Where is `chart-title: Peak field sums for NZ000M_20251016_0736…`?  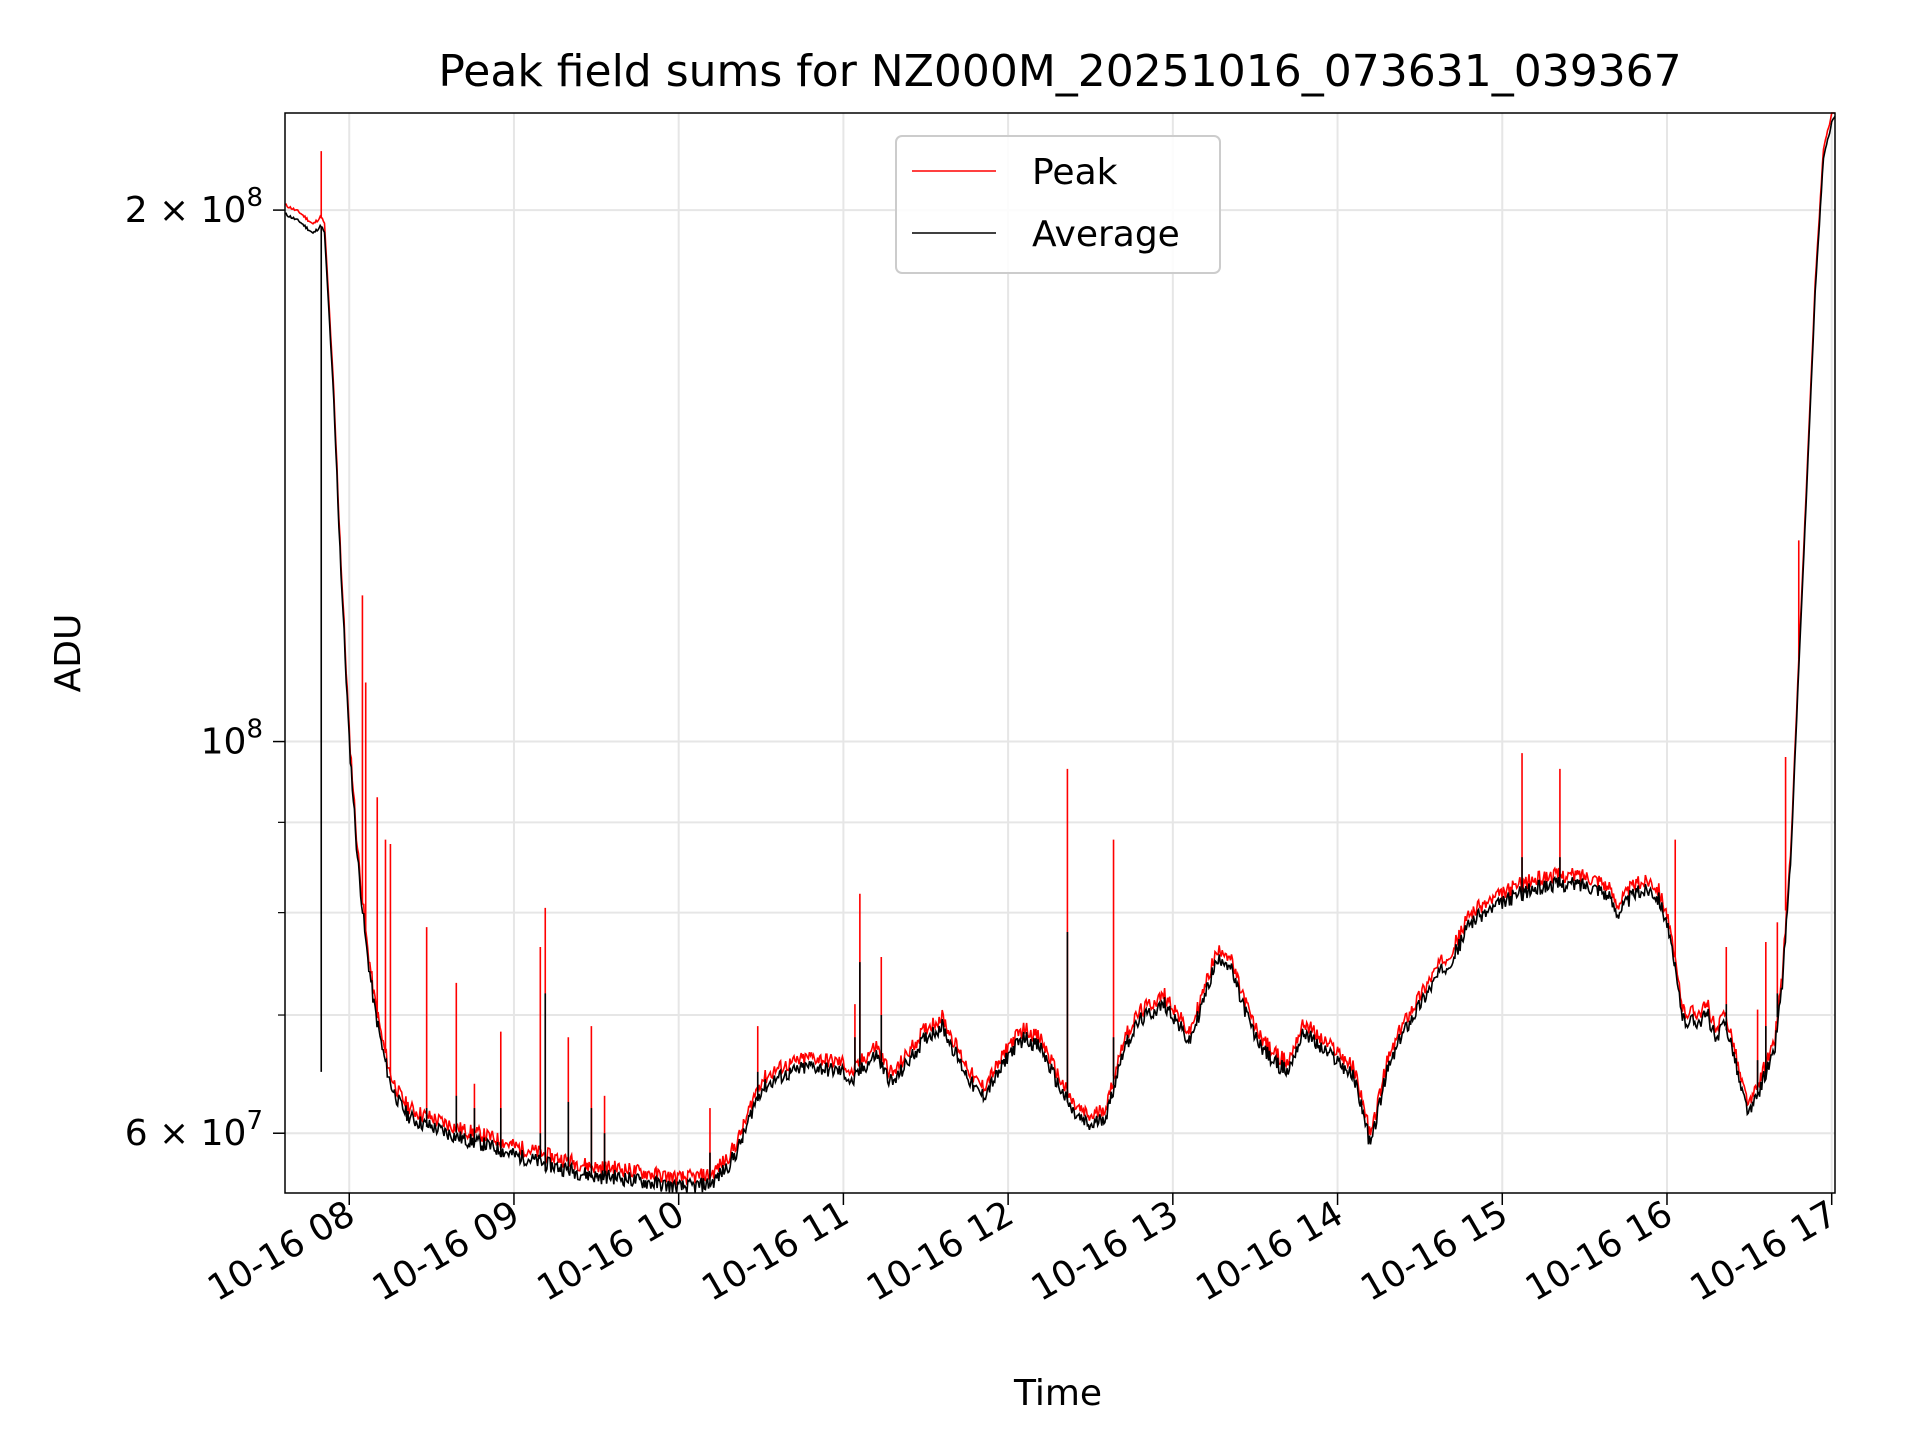
chart-title: Peak field sums for NZ000M_20251016_0736… is located at coordinates (1059, 71).